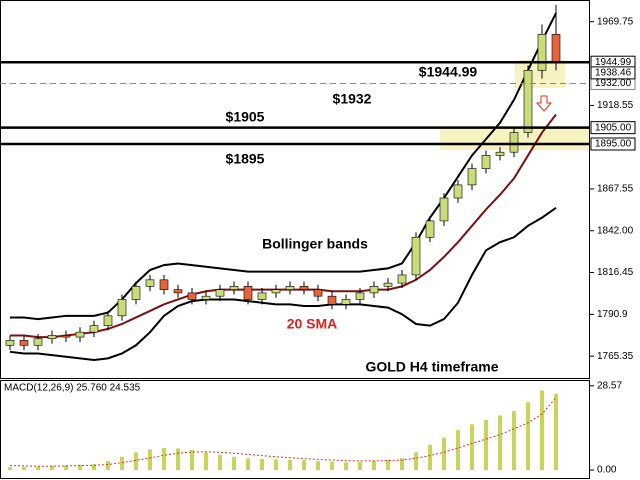 This screenshot has width=640, height=480. What do you see at coordinates (615, 105) in the screenshot?
I see `y-tick-label: 1918.55` at bounding box center [615, 105].